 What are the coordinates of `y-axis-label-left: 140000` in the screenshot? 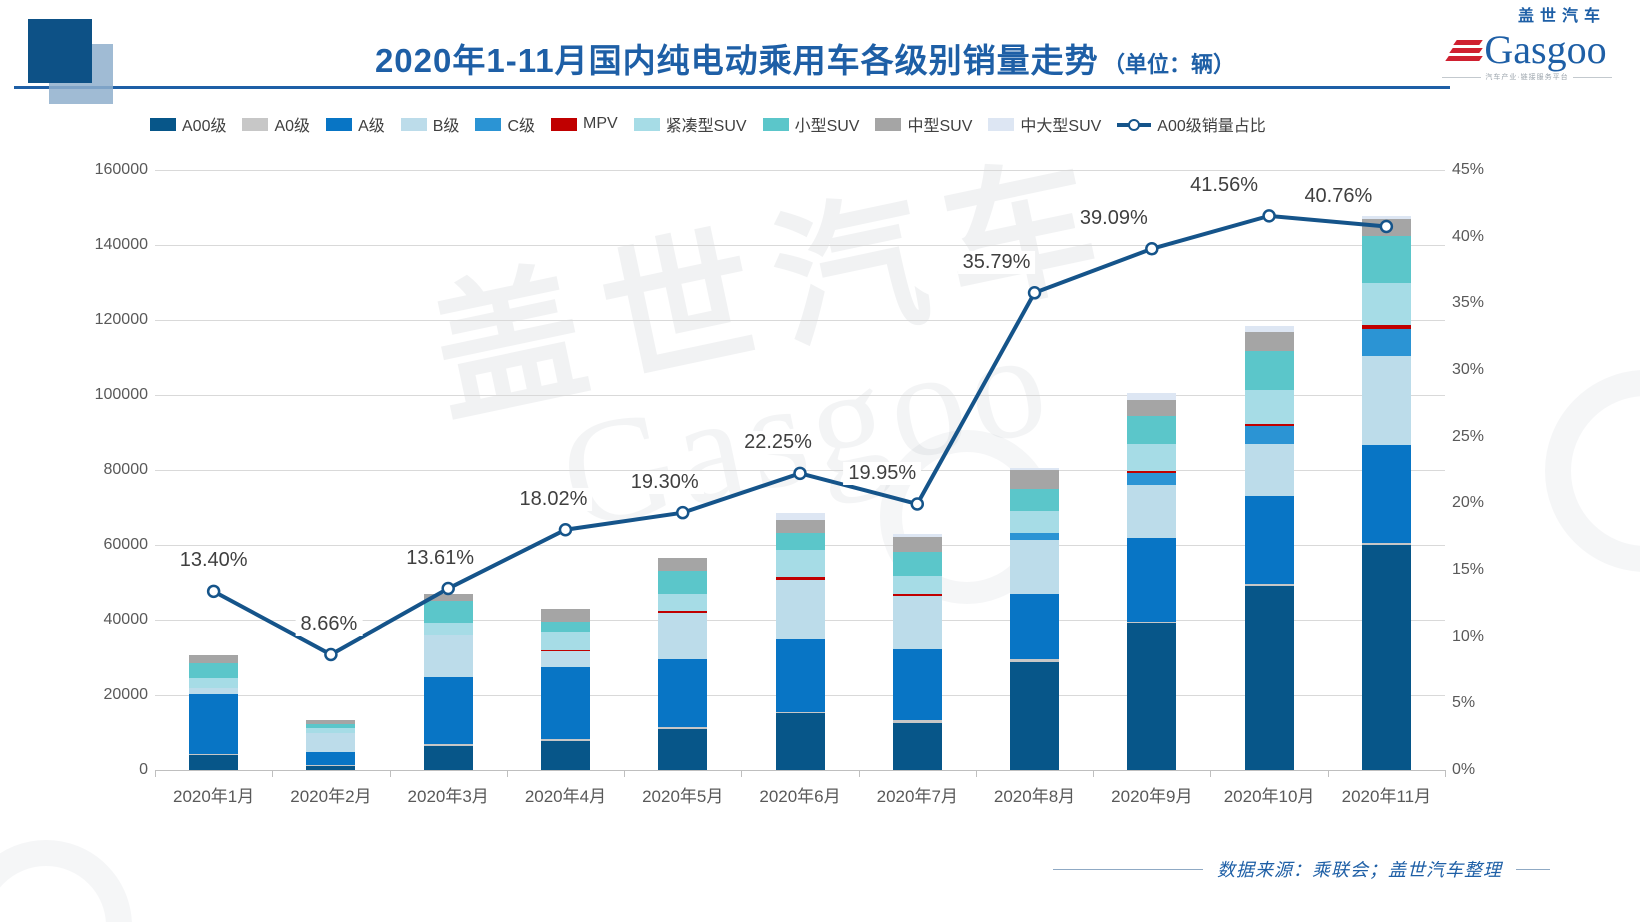 It's located at (121, 244).